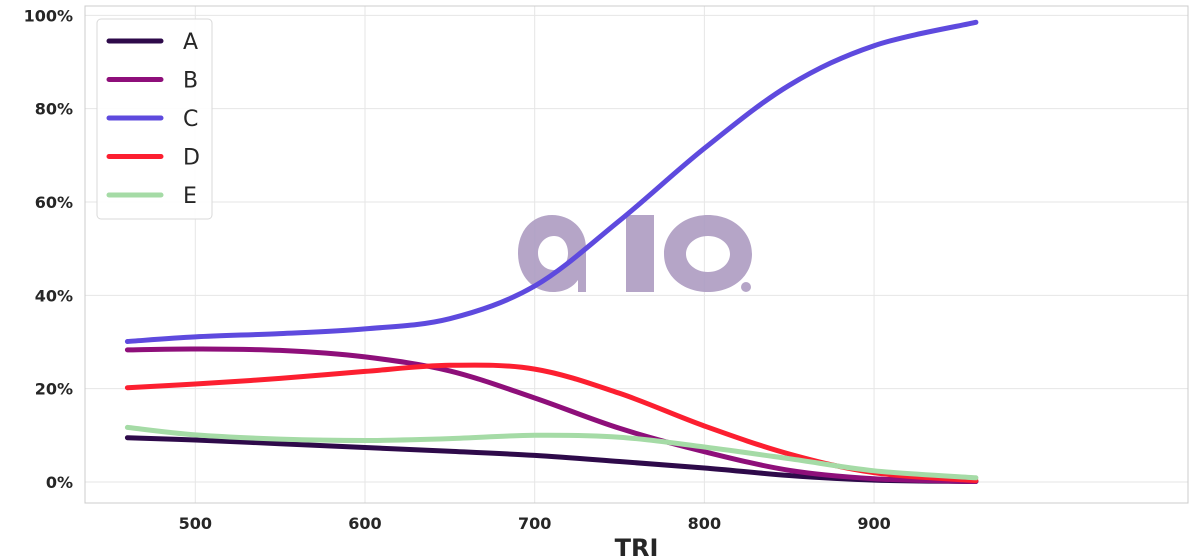 This screenshot has height=560, width=1200. Describe the element at coordinates (873, 523) in the screenshot. I see `x-tick-label: 900` at that location.